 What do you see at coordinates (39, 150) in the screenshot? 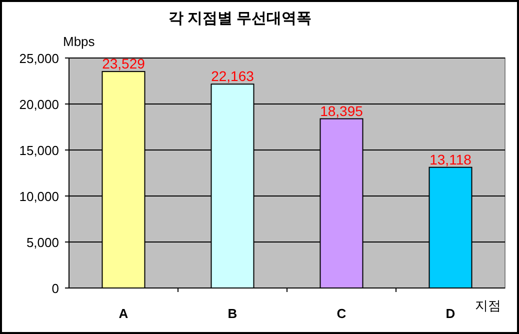
I see `y-tick-label: 15,000` at bounding box center [39, 150].